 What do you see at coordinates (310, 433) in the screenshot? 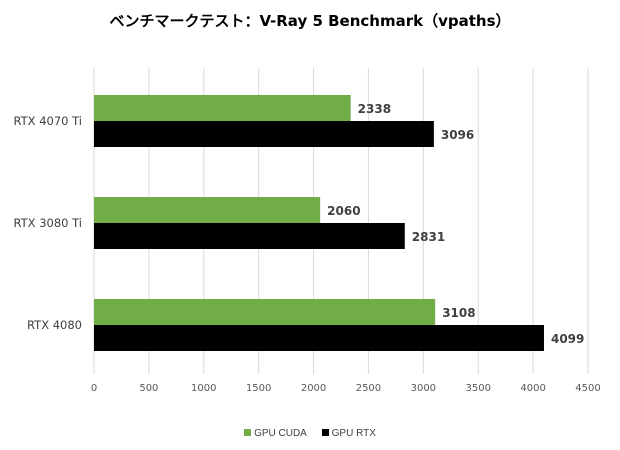
I see `legend: GPU CUDA GPU RTX` at bounding box center [310, 433].